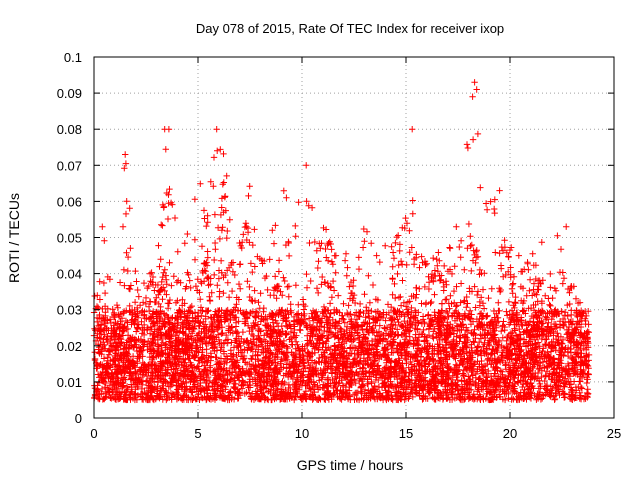 Image resolution: width=640 pixels, height=480 pixels. I want to click on y-tick-label: 0.1, so click(73, 57).